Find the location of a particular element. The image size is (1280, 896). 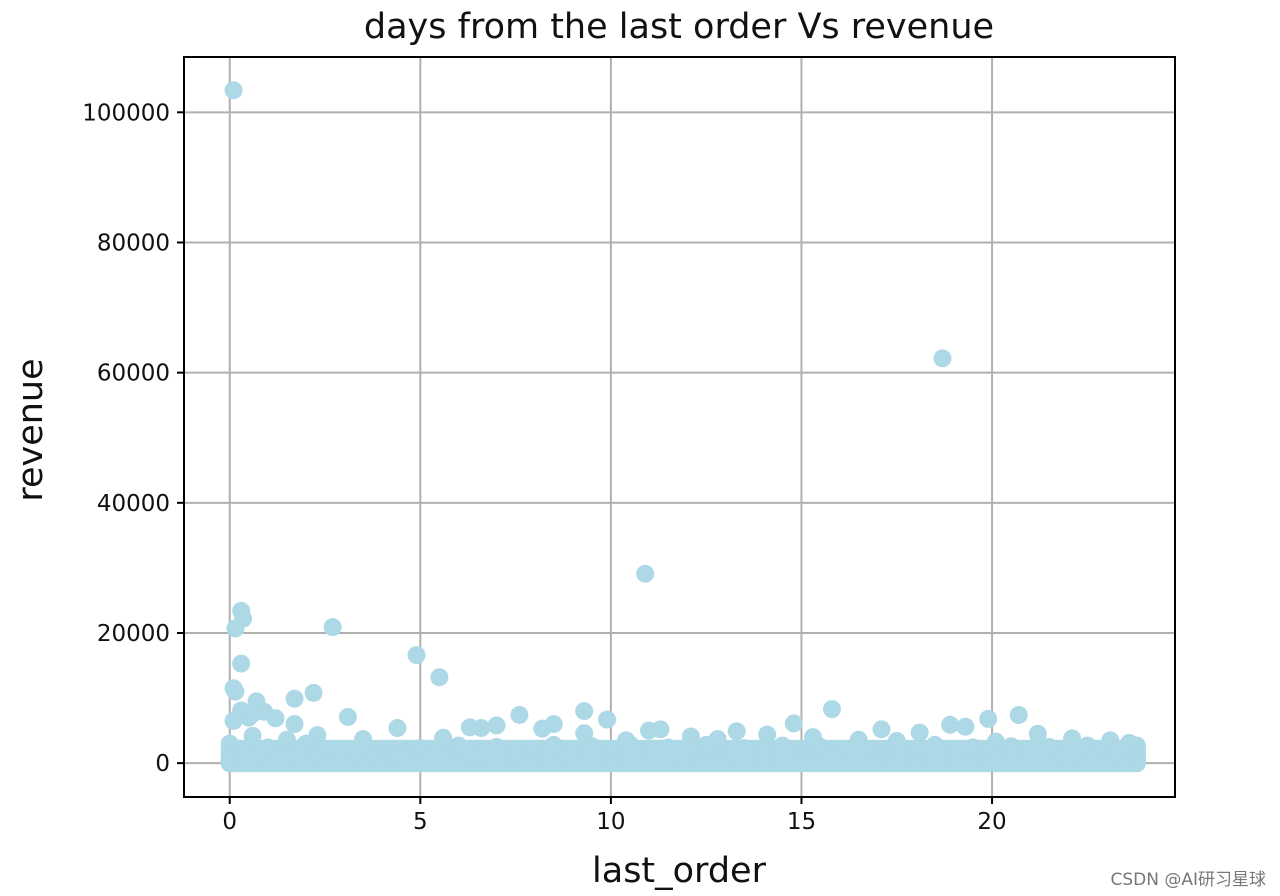

y-axis-label: revenue is located at coordinates (31, 429).